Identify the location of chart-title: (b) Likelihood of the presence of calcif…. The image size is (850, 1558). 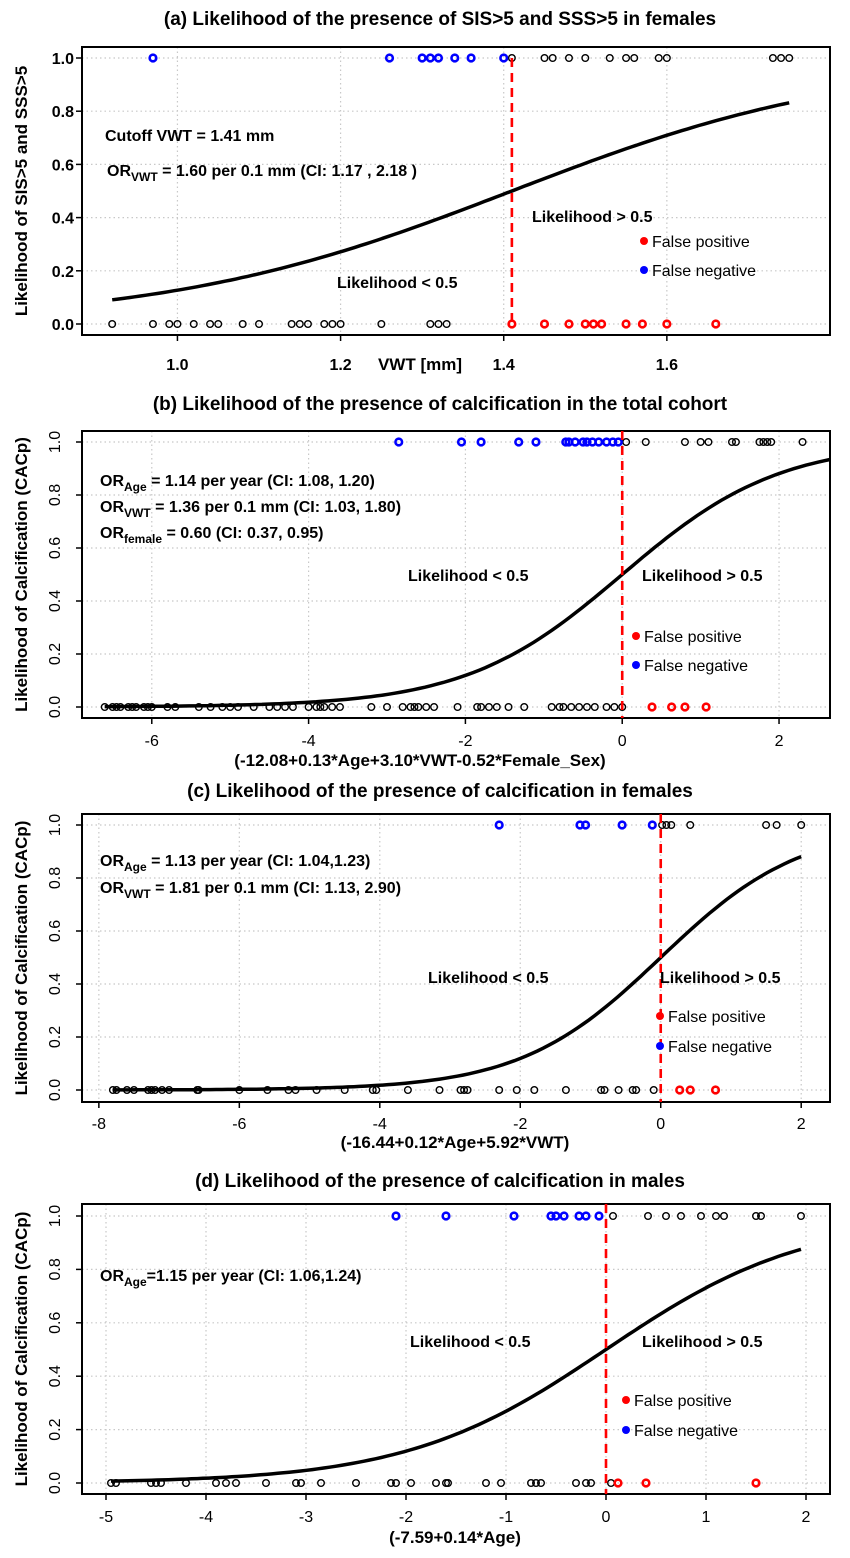
(440, 404).